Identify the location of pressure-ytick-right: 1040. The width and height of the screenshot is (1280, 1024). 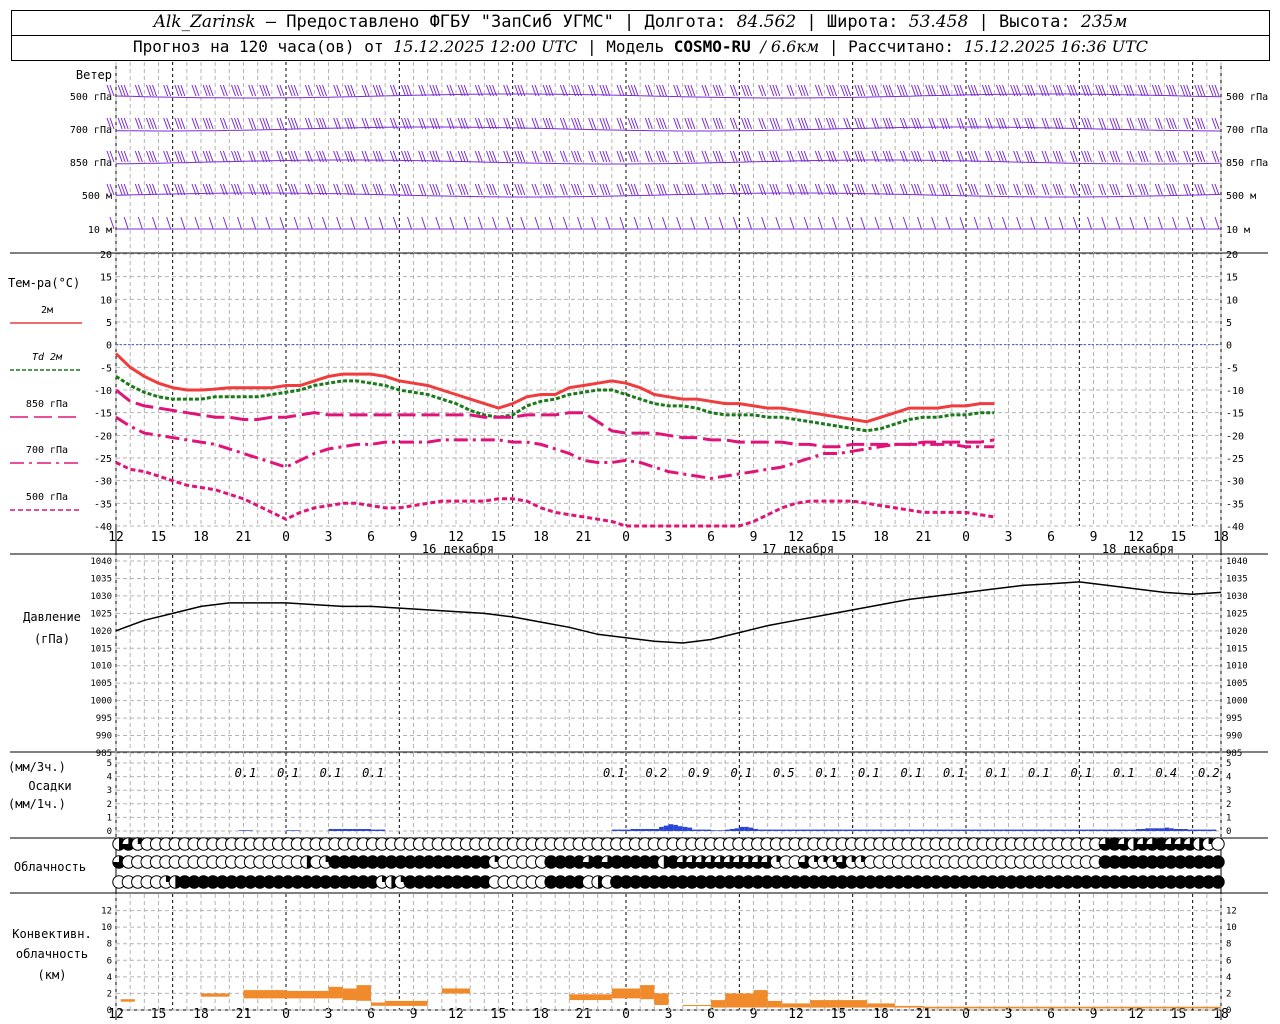
(1237, 562).